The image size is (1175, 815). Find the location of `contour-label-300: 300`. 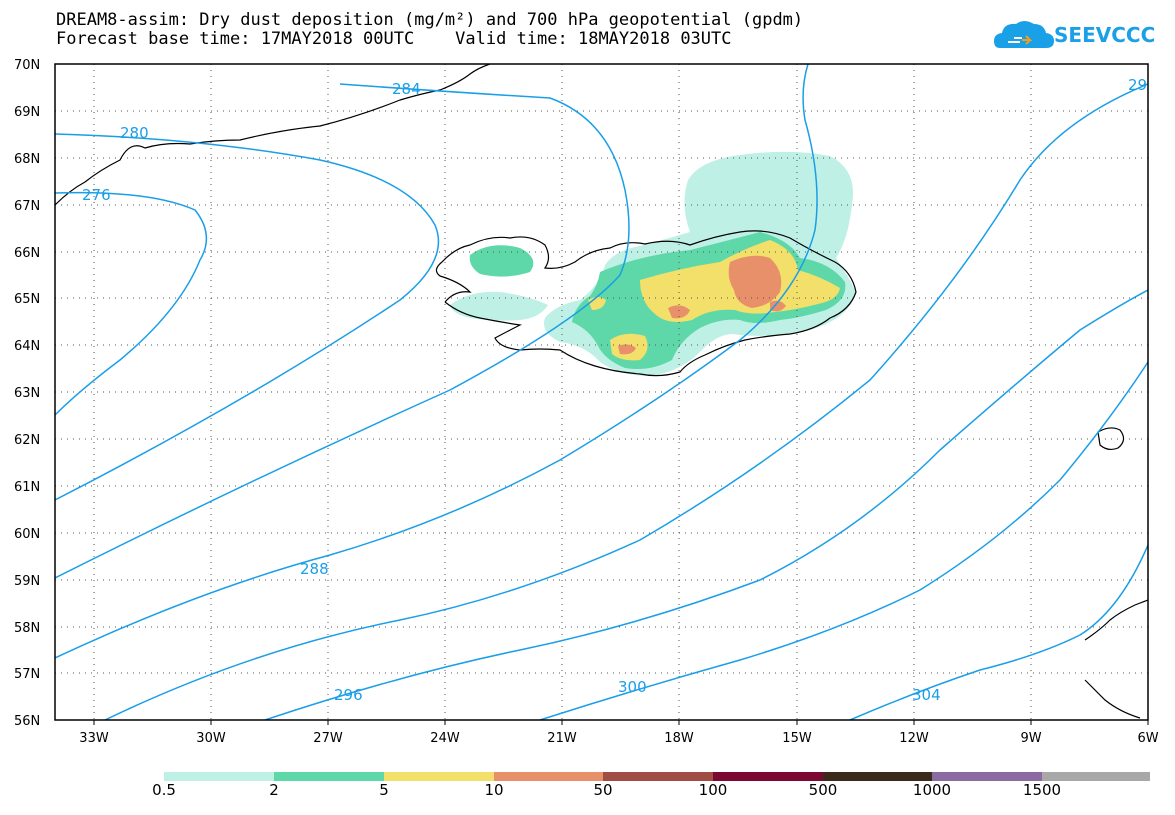

contour-label-300: 300 is located at coordinates (632, 687).